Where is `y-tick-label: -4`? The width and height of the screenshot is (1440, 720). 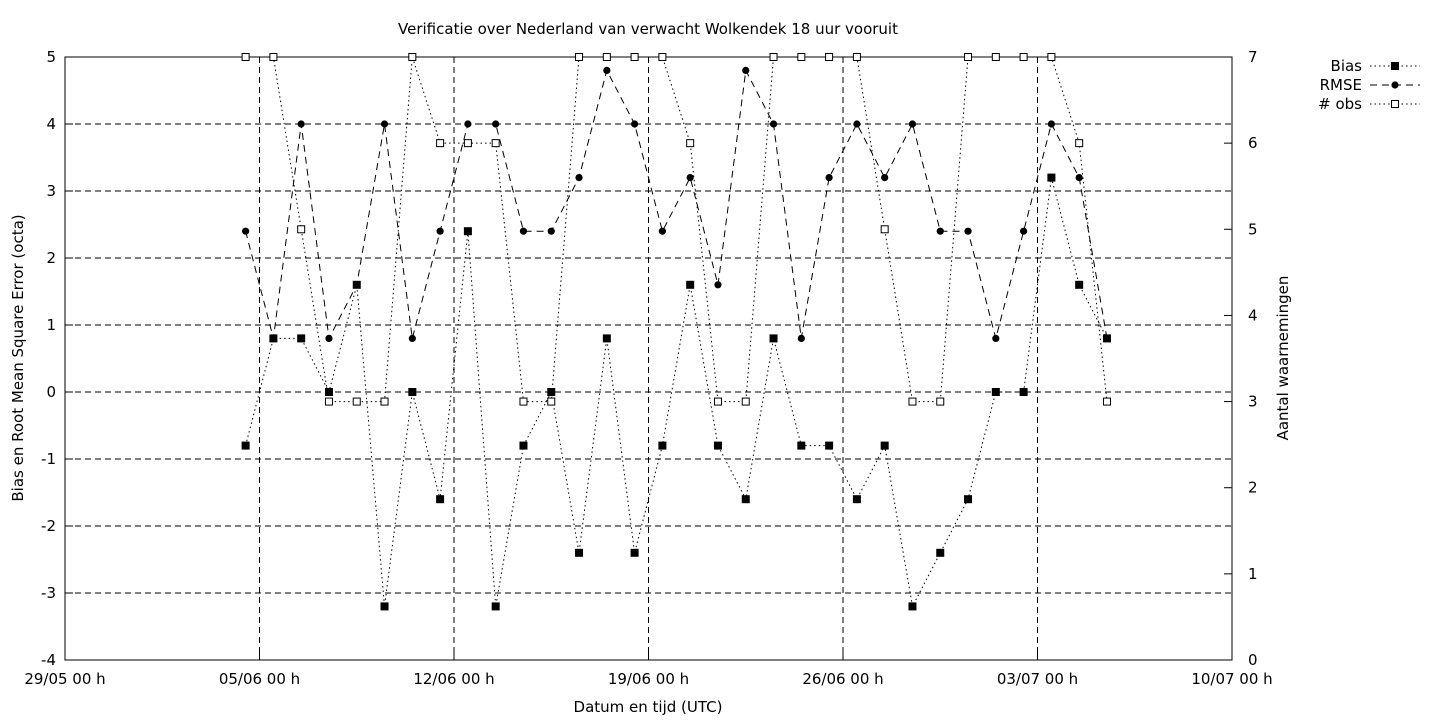 y-tick-label: -4 is located at coordinates (48, 660).